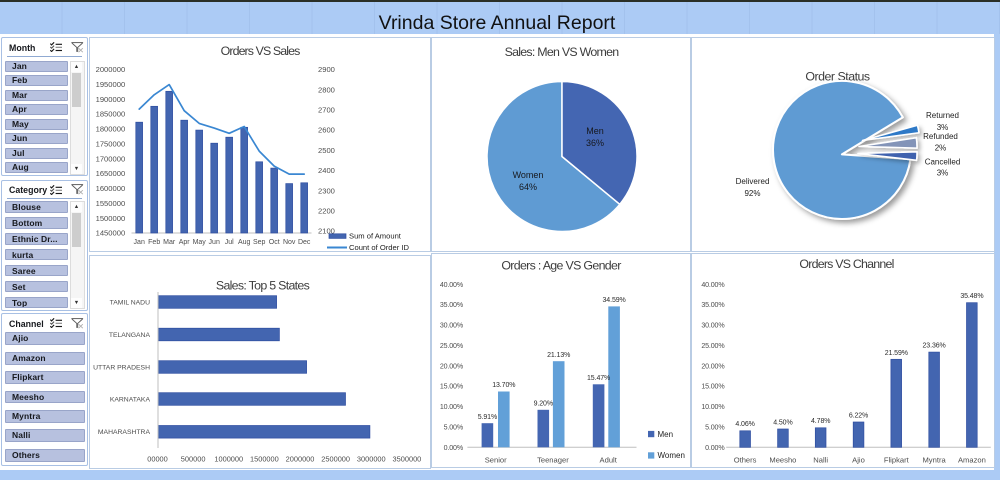 The width and height of the screenshot is (1000, 480). What do you see at coordinates (157, 459) in the screenshot?
I see `svg-text: 00000` at bounding box center [157, 459].